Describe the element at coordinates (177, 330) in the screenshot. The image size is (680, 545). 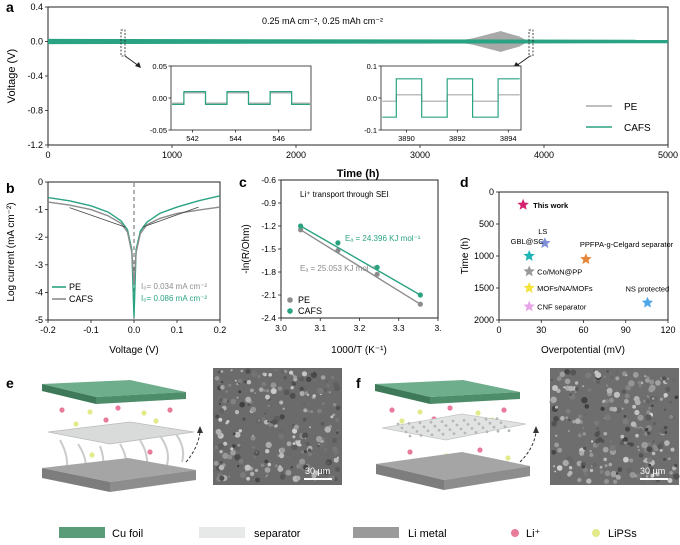
I see `x-tick-label: 0.1` at that location.